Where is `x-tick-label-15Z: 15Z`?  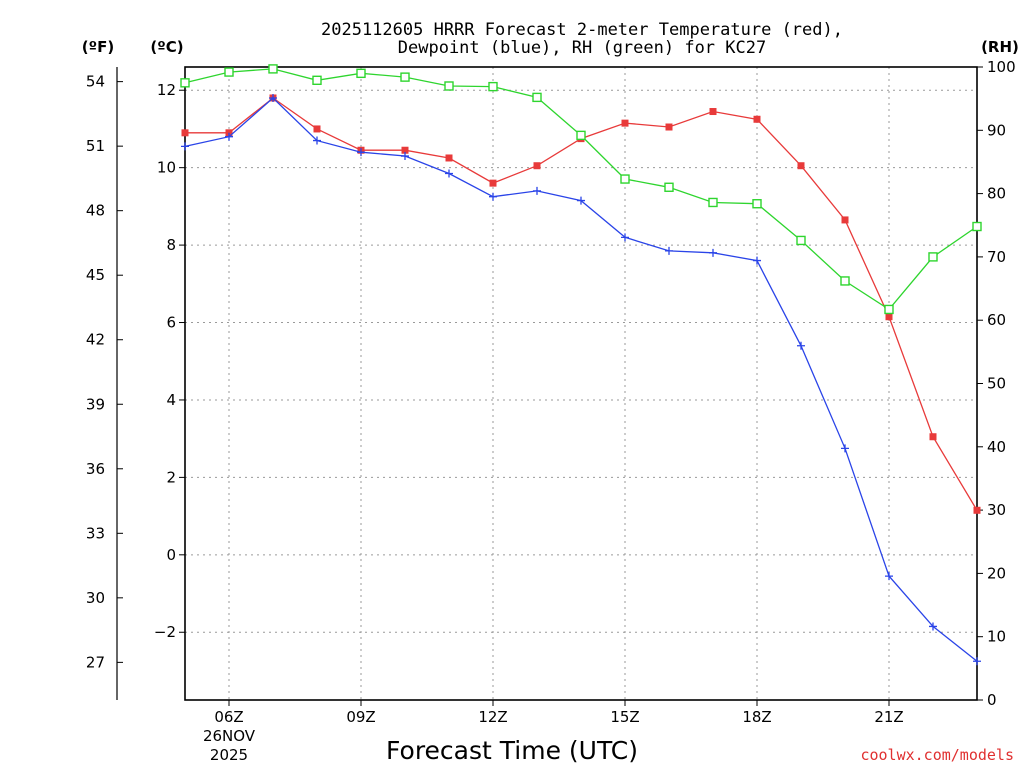 x-tick-label-15Z: 15Z is located at coordinates (624, 717).